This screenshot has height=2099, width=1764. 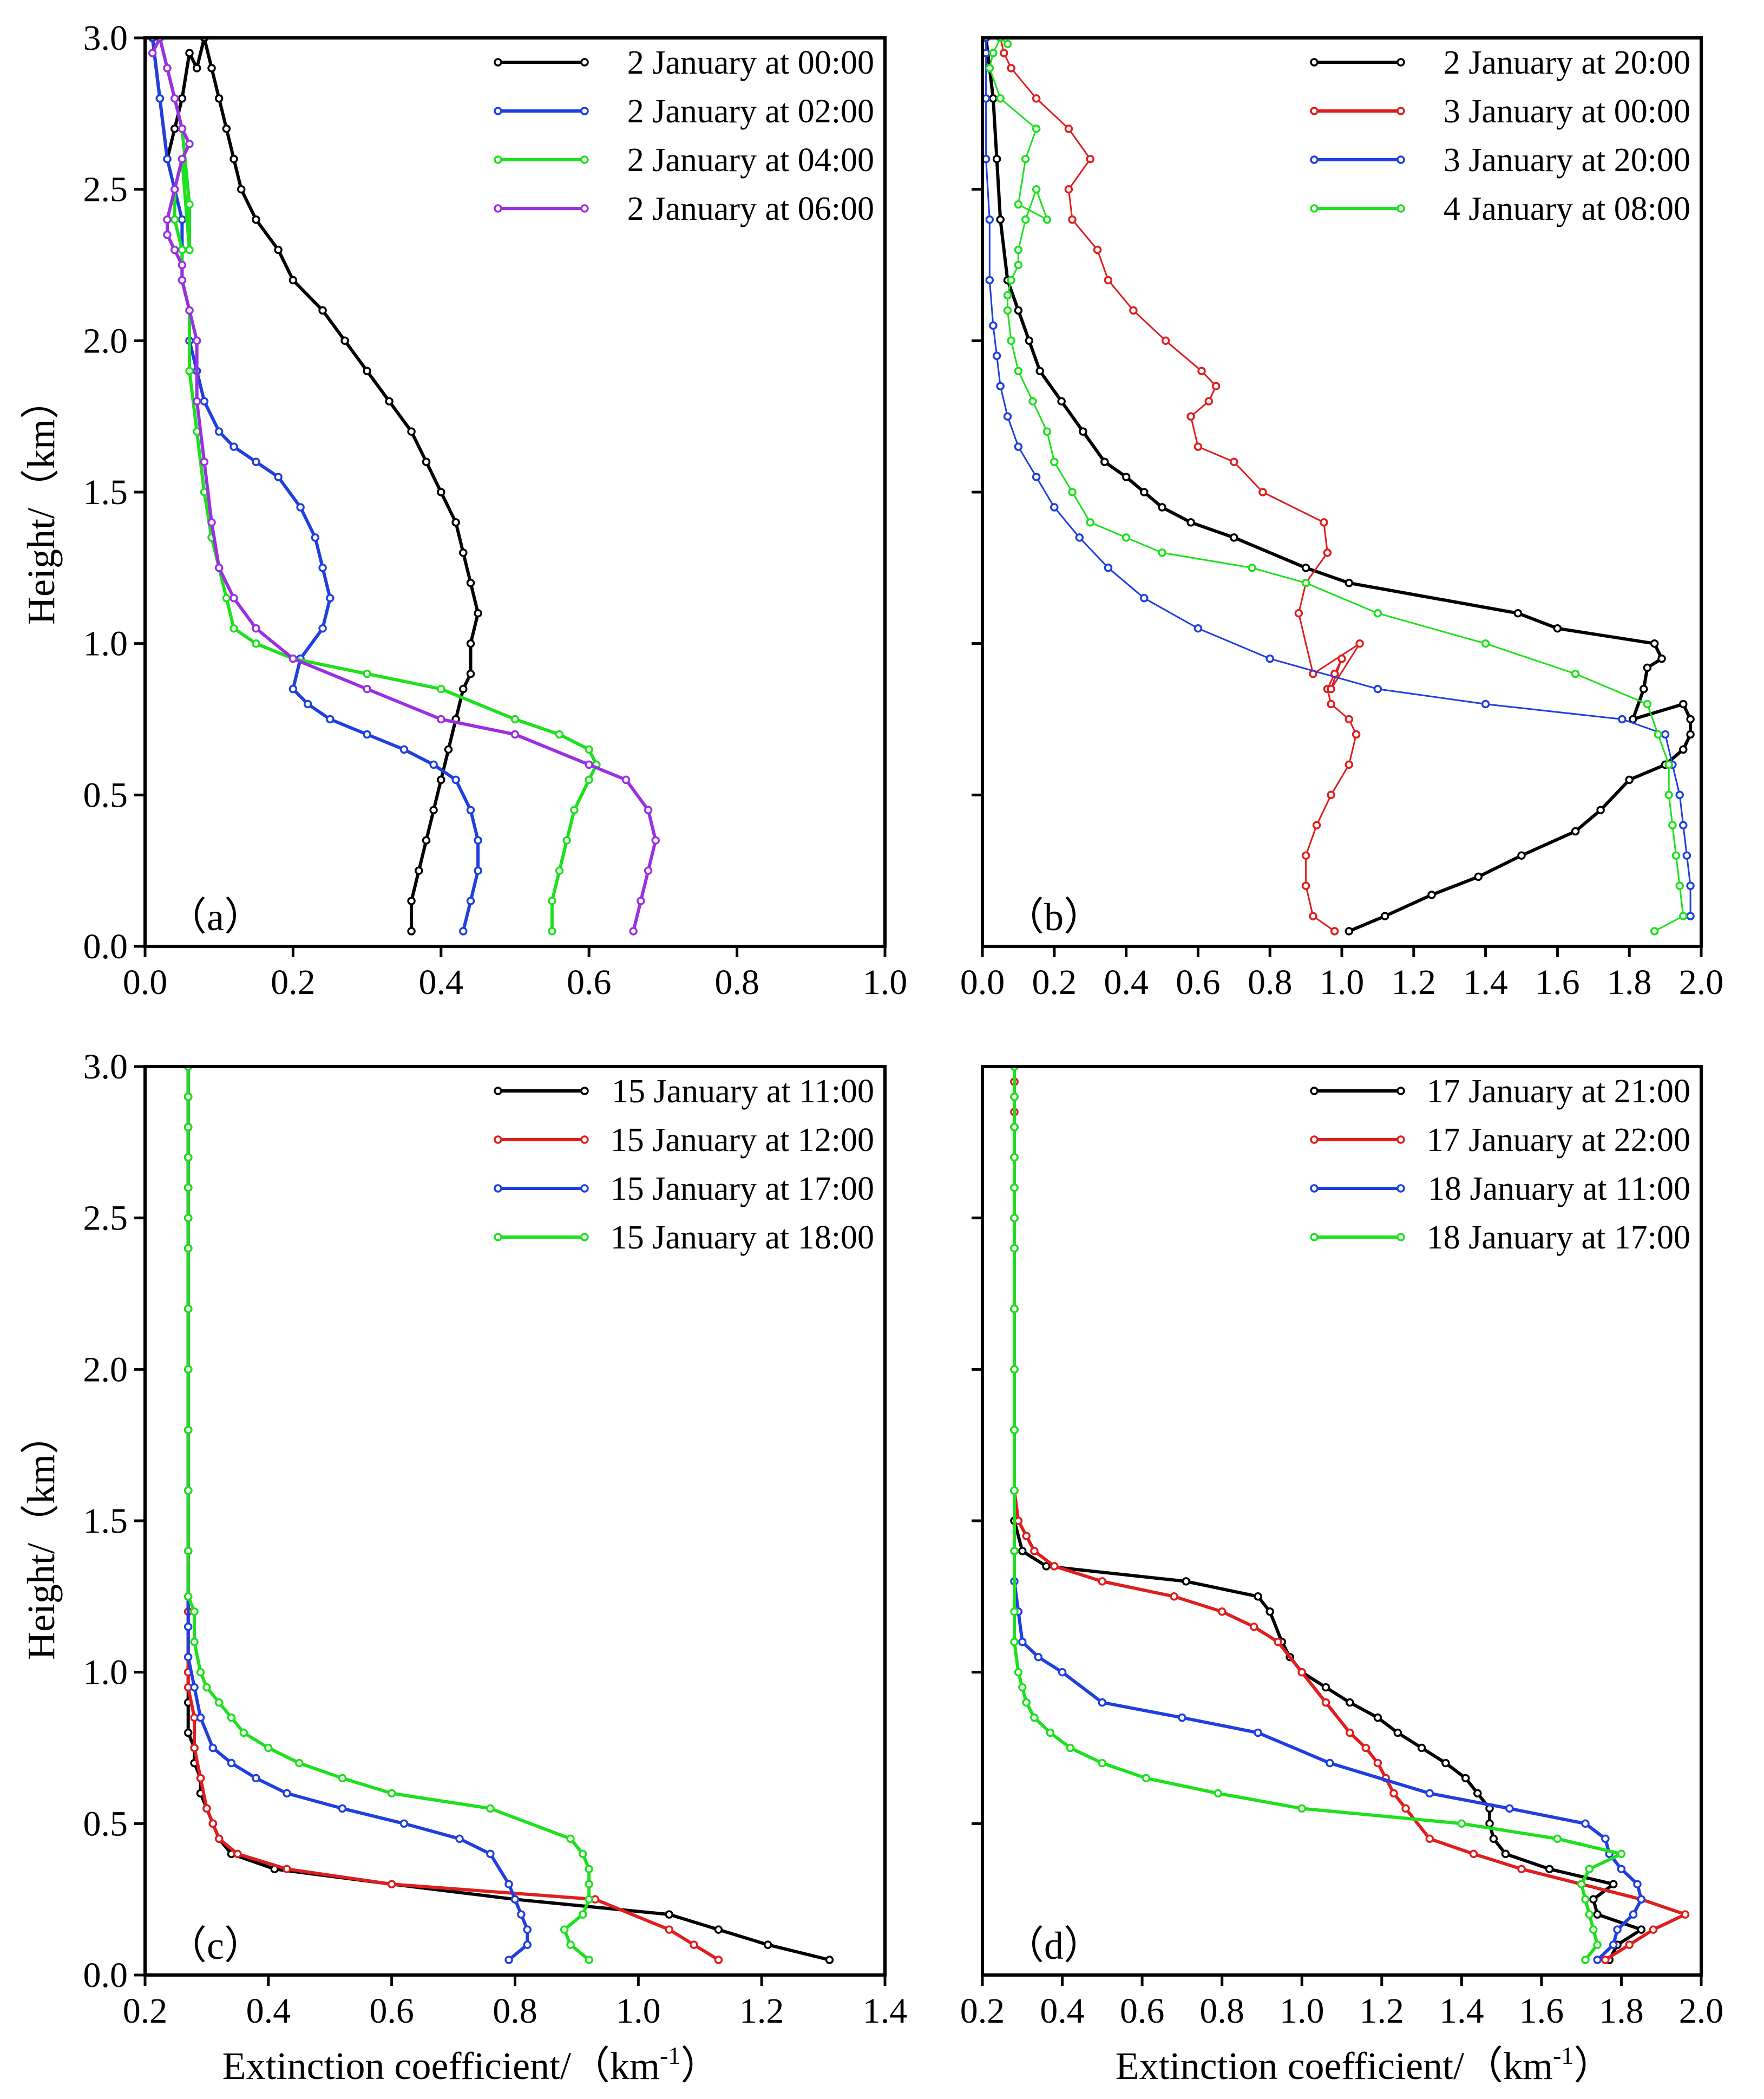 What do you see at coordinates (315, 484) in the screenshot?
I see `series-line` at bounding box center [315, 484].